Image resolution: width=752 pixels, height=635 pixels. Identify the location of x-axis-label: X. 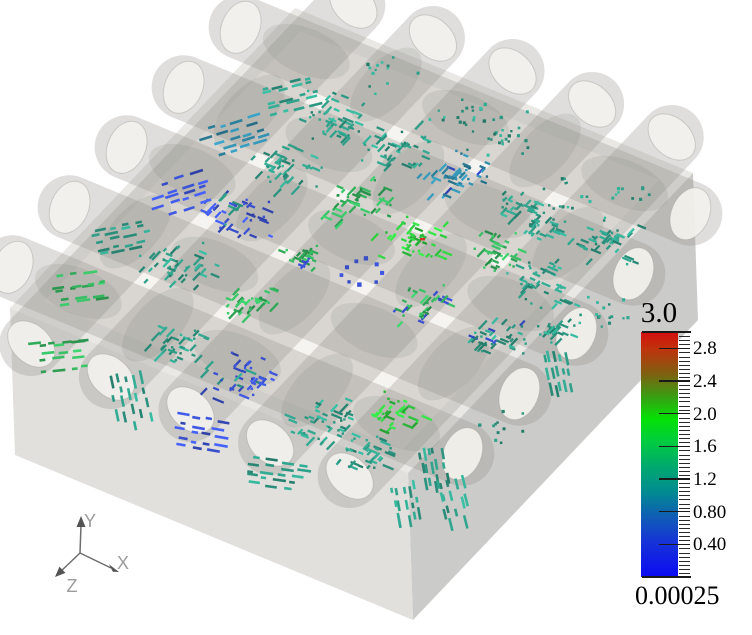
(123, 563).